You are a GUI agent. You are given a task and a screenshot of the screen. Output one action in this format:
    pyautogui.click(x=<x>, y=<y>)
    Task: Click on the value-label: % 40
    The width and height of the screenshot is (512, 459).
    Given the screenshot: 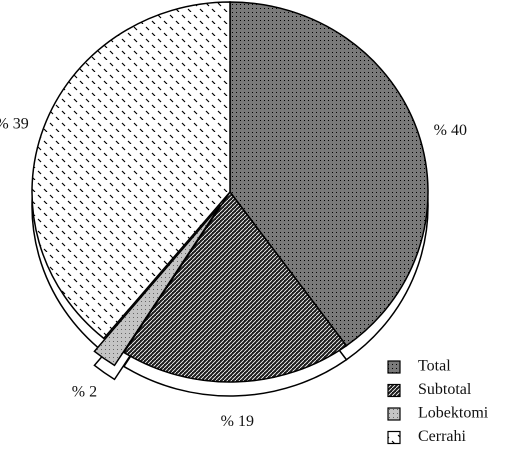 What is the action you would take?
    pyautogui.click(x=450, y=130)
    